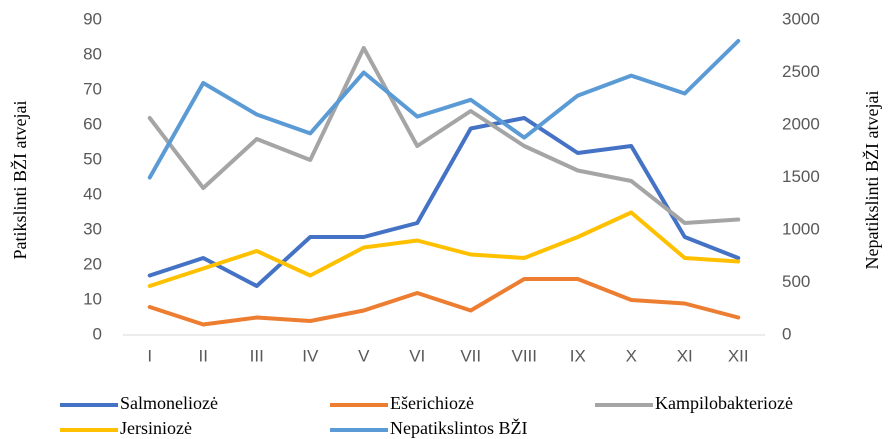 The height and width of the screenshot is (439, 889). I want to click on x-tick-label: XII, so click(738, 355).